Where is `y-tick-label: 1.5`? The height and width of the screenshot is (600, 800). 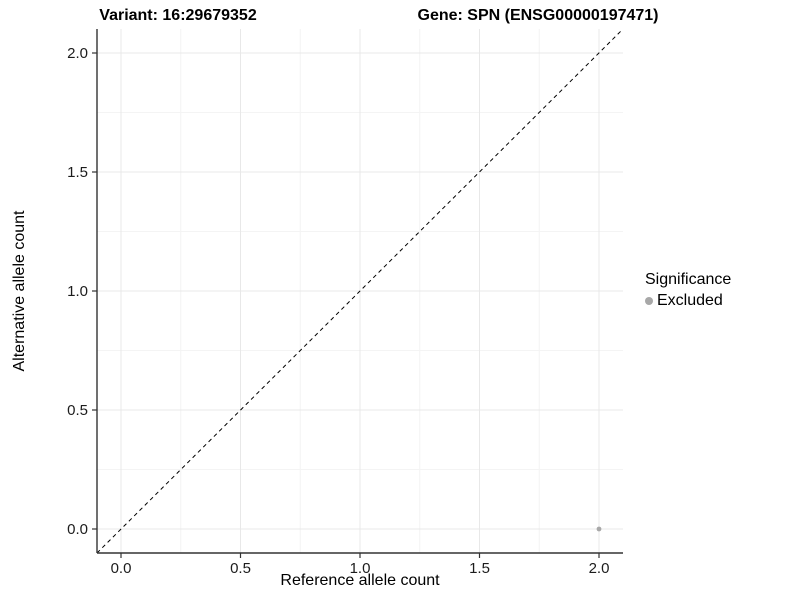
y-tick-label: 1.5 is located at coordinates (77, 172).